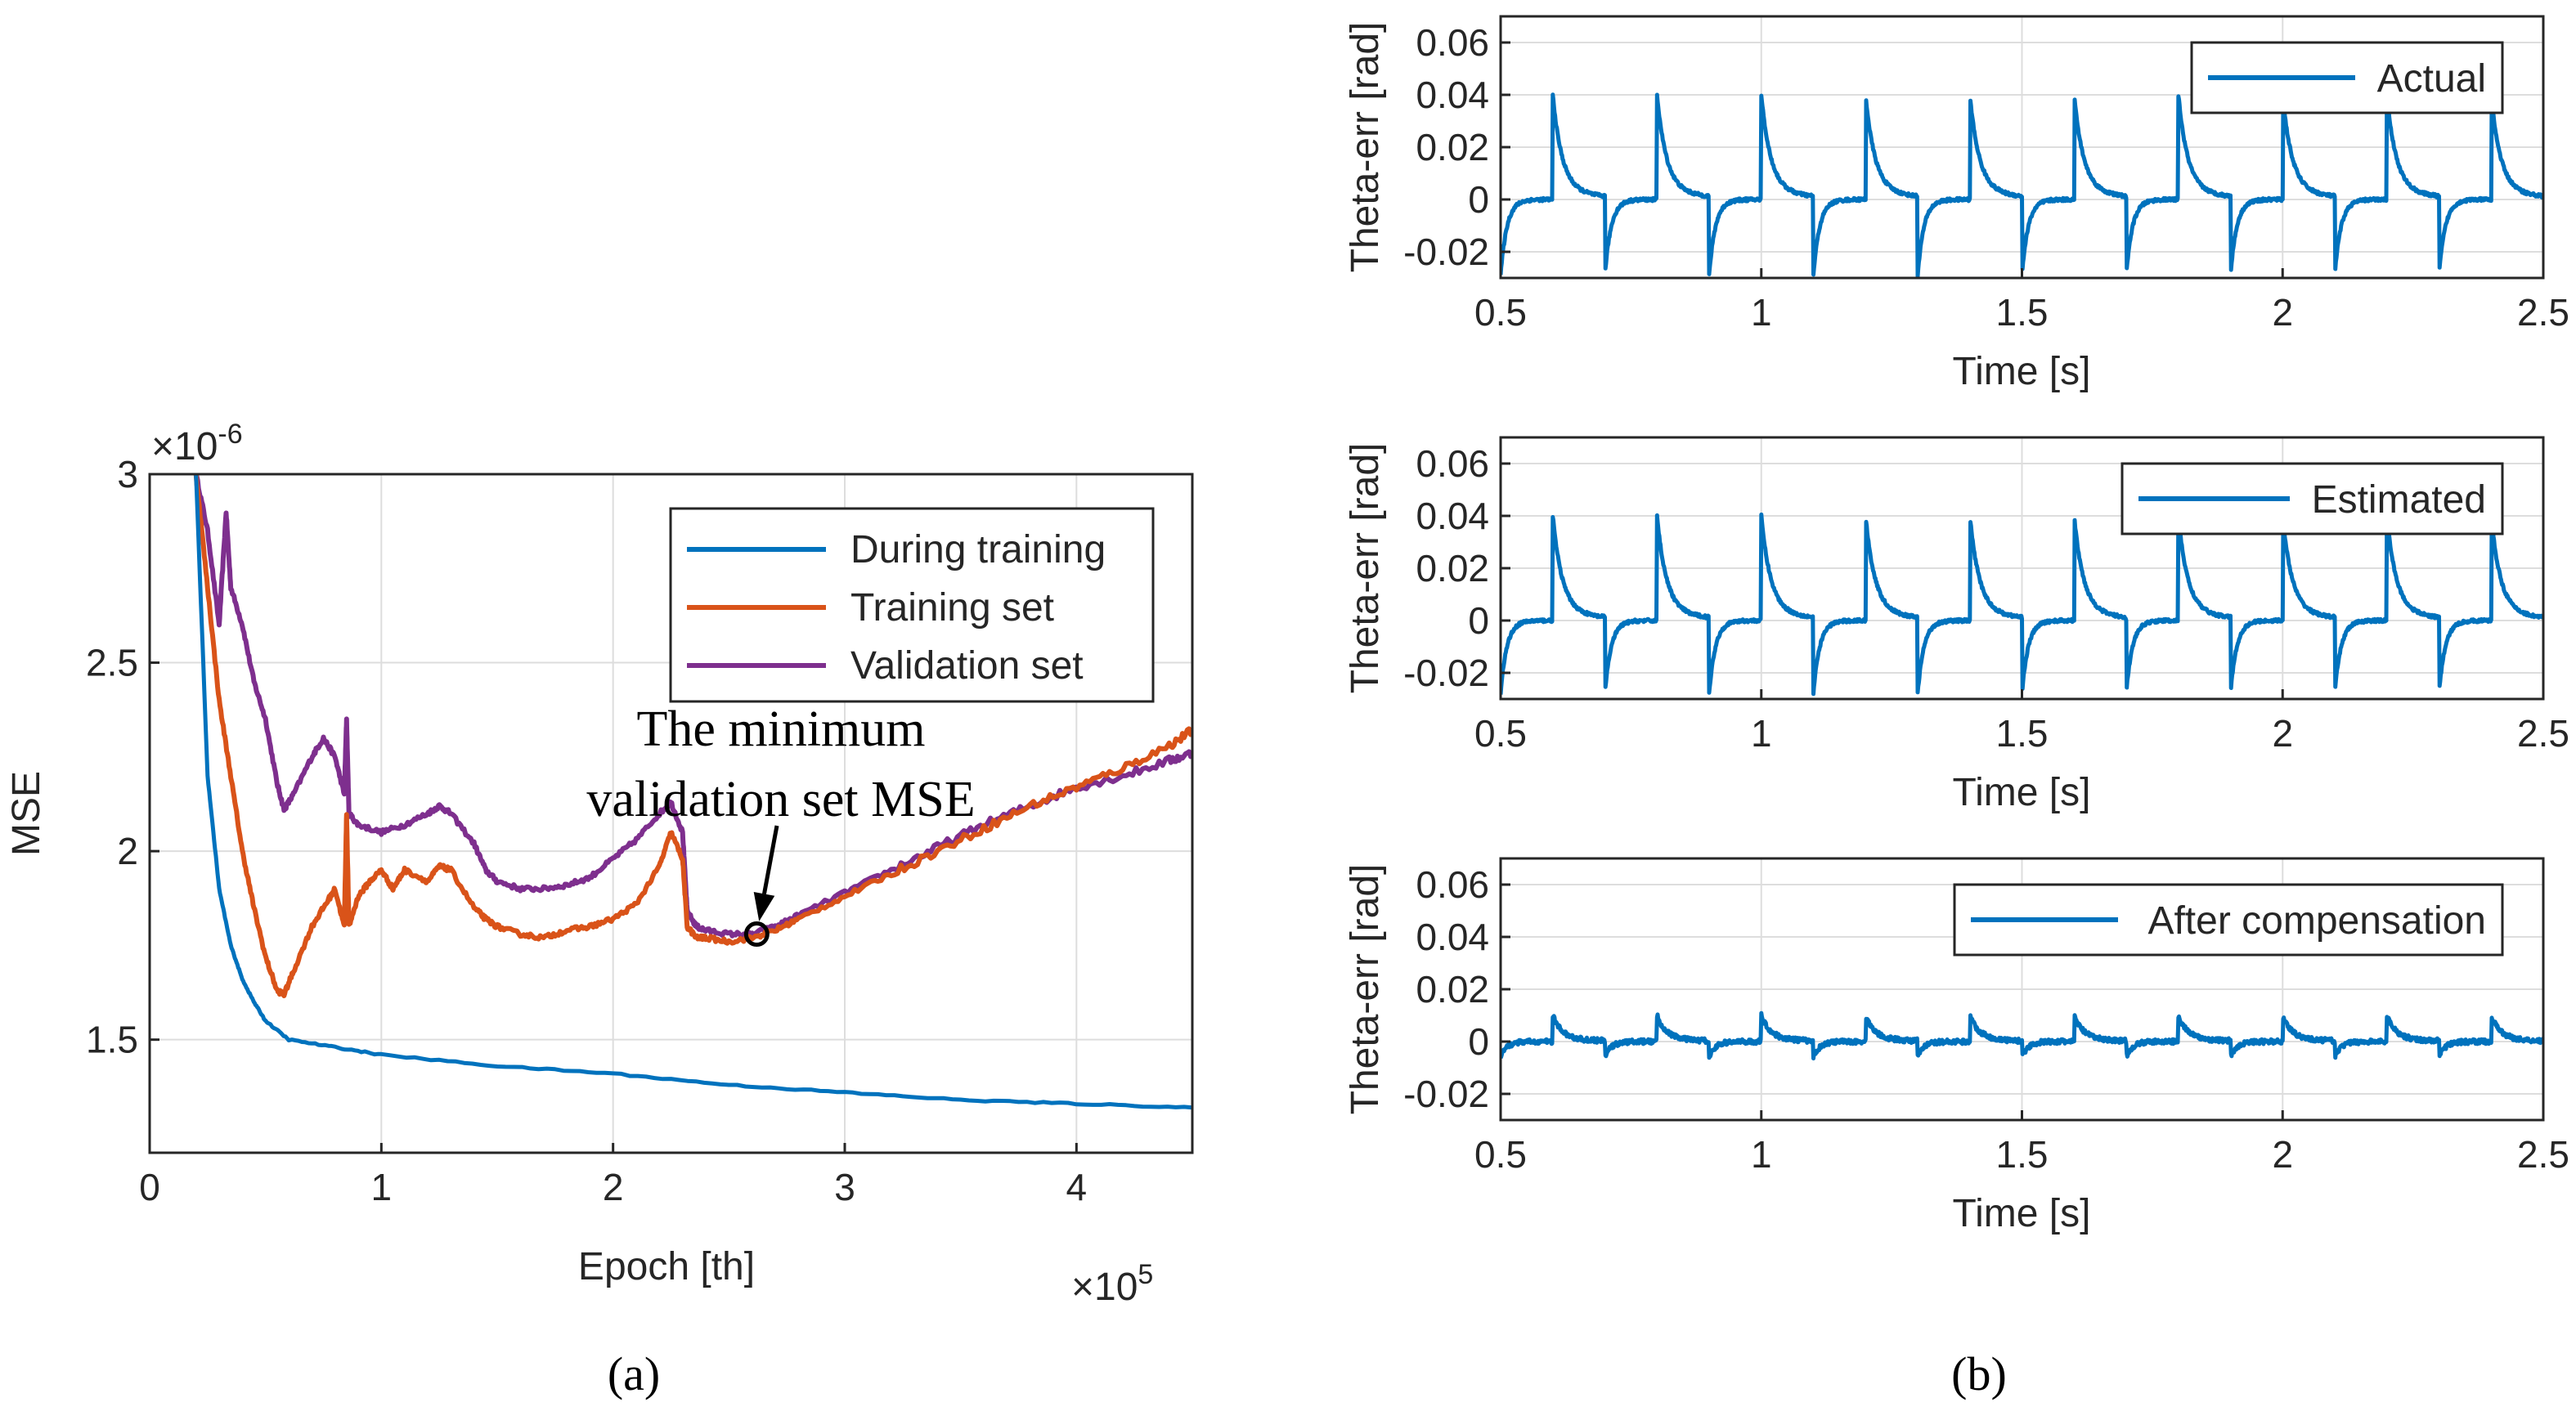 The width and height of the screenshot is (2576, 1416). Describe the element at coordinates (2022, 371) in the screenshot. I see `chart-b1-xlabel: Time [s]` at that location.